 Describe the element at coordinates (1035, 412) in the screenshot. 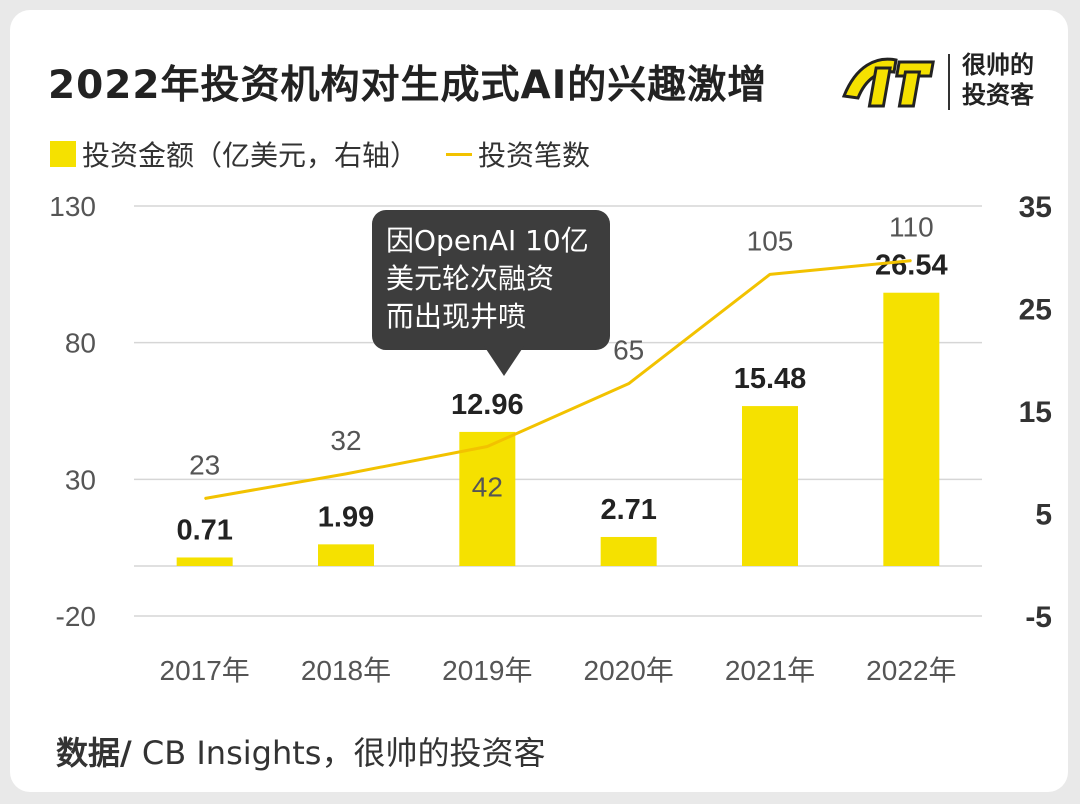

I see `right-axis-tick: 15` at that location.